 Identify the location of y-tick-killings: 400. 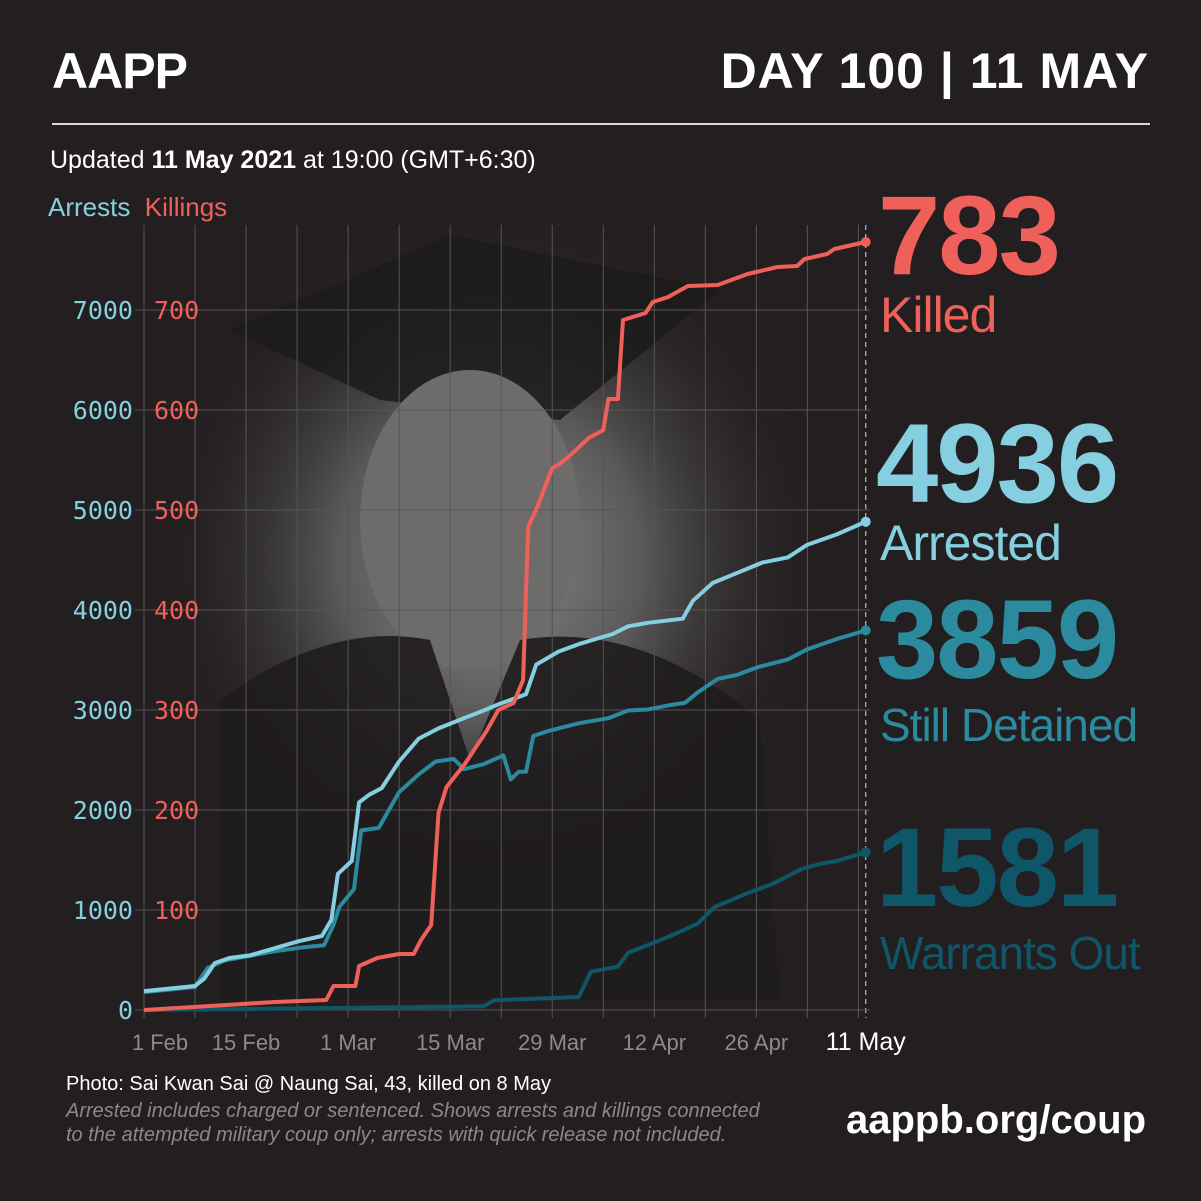
(176, 610).